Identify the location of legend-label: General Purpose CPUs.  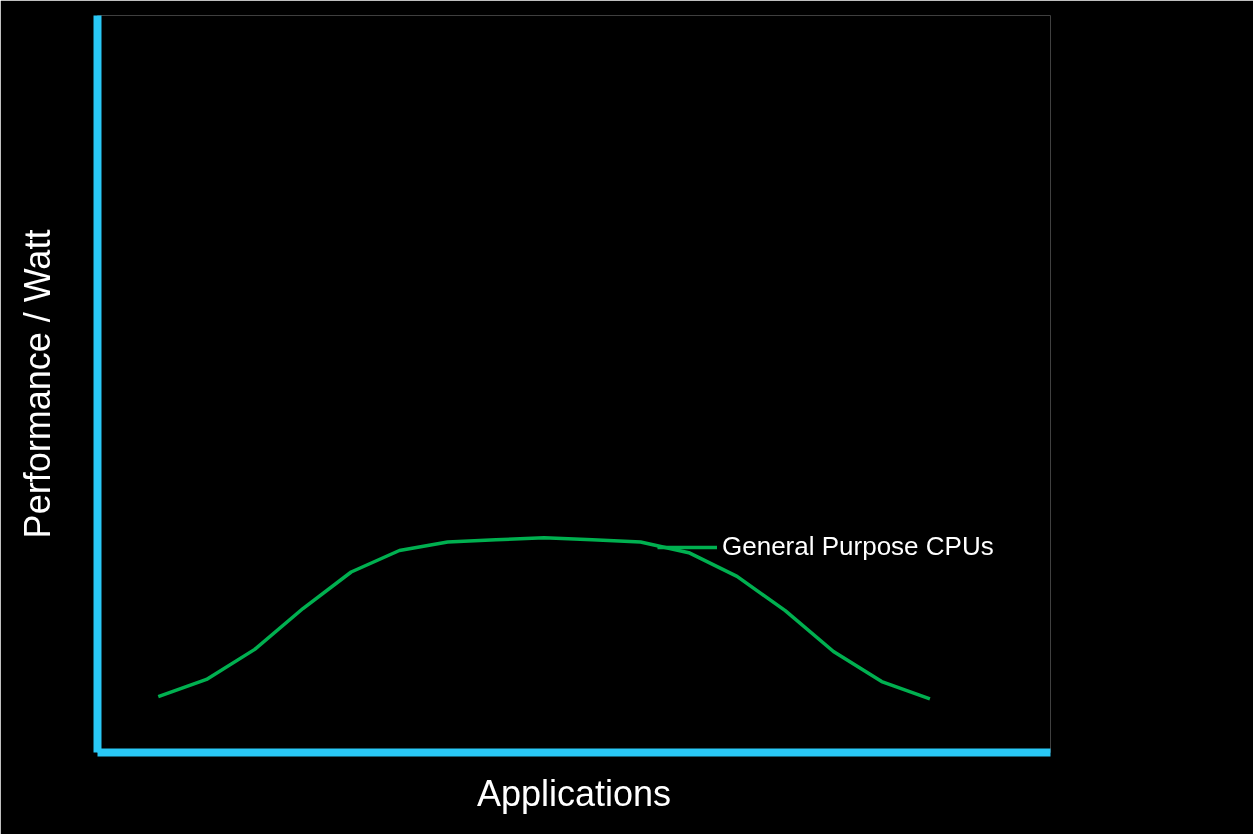
(858, 546).